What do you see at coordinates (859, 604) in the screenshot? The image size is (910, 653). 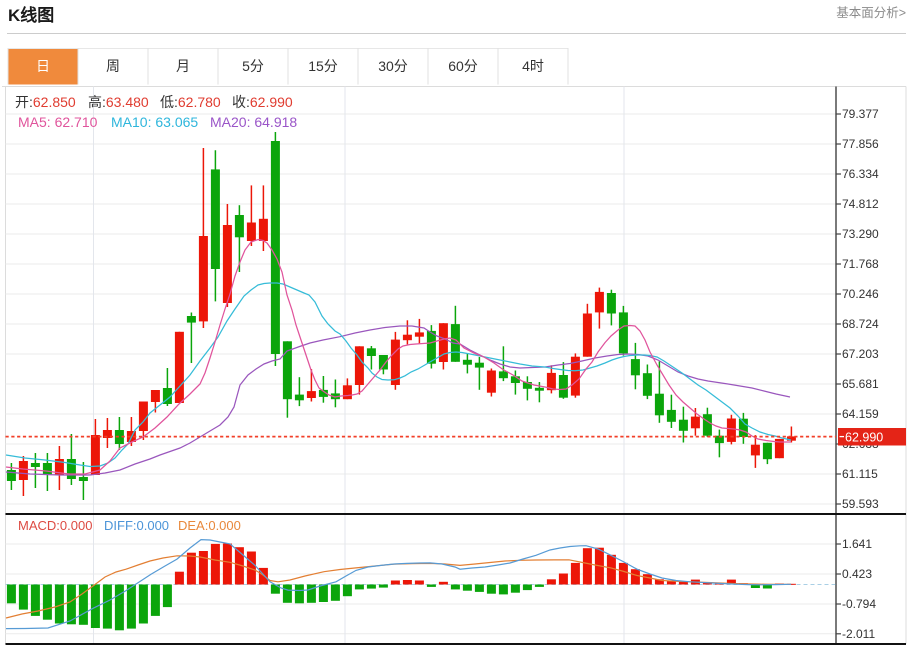 I see `svg-text: -0.794` at bounding box center [859, 604].